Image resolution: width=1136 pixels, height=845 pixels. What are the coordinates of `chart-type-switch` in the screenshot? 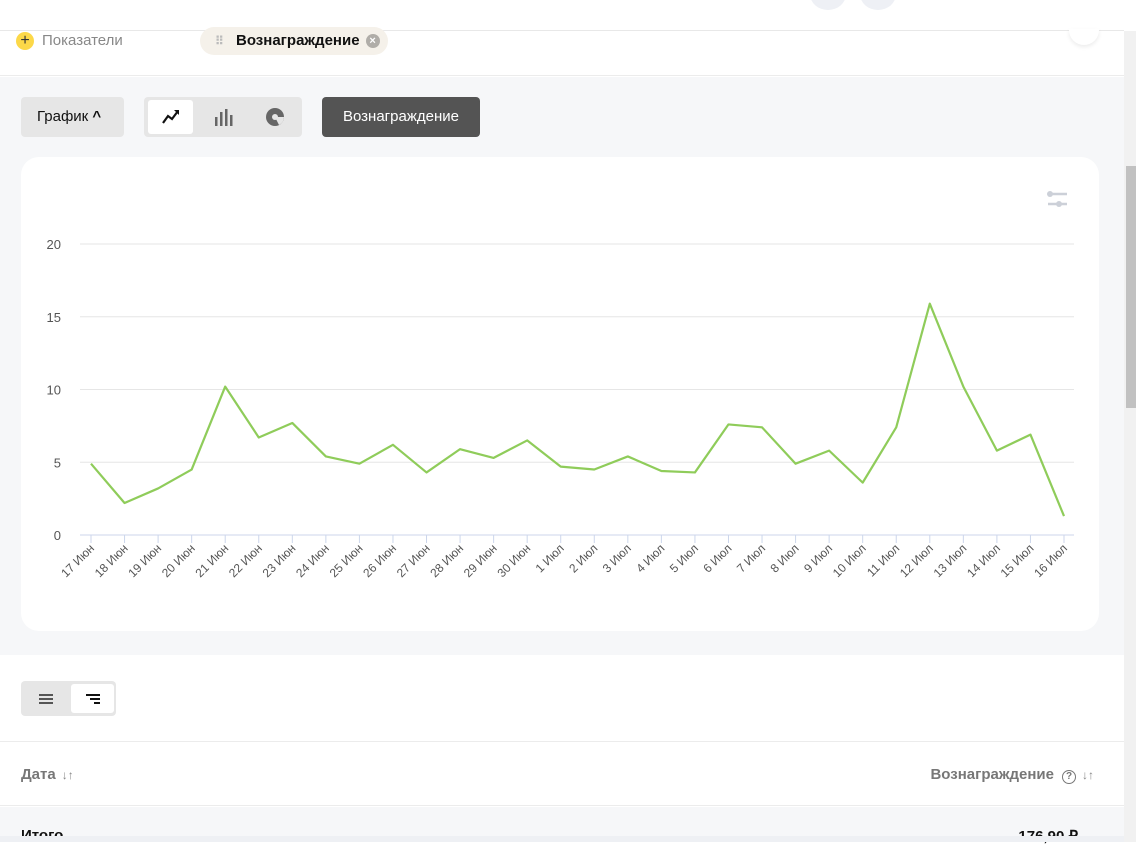 It's located at (223, 117).